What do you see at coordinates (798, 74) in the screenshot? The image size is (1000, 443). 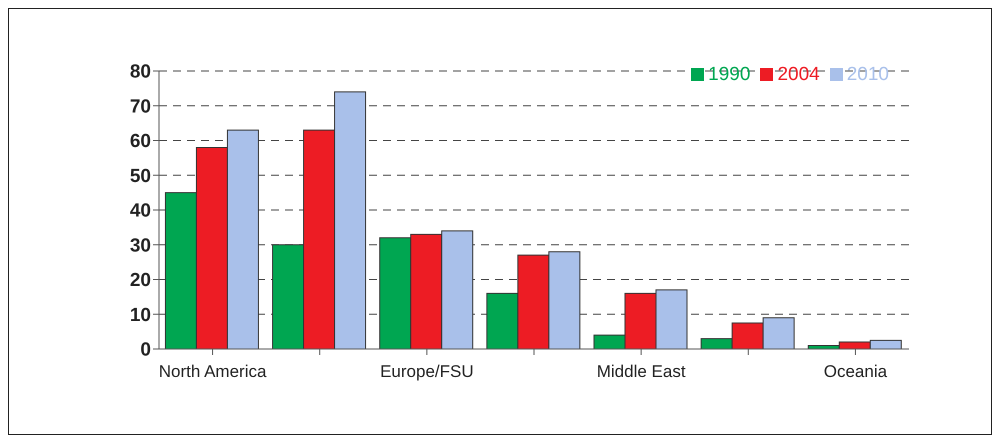 I see `legend-label: 2004` at bounding box center [798, 74].